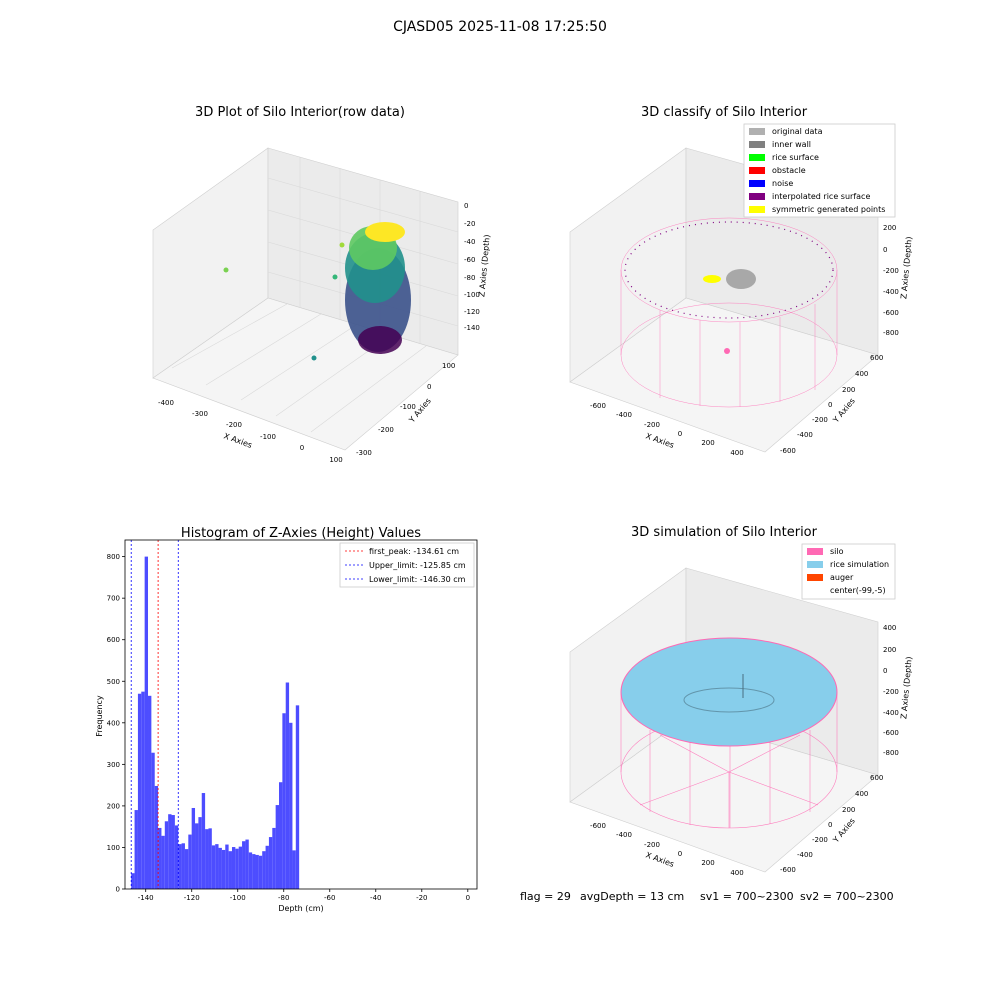 This screenshot has height=1000, width=1000. Describe the element at coordinates (215, 722) in the screenshot. I see `histogram-bars` at that location.